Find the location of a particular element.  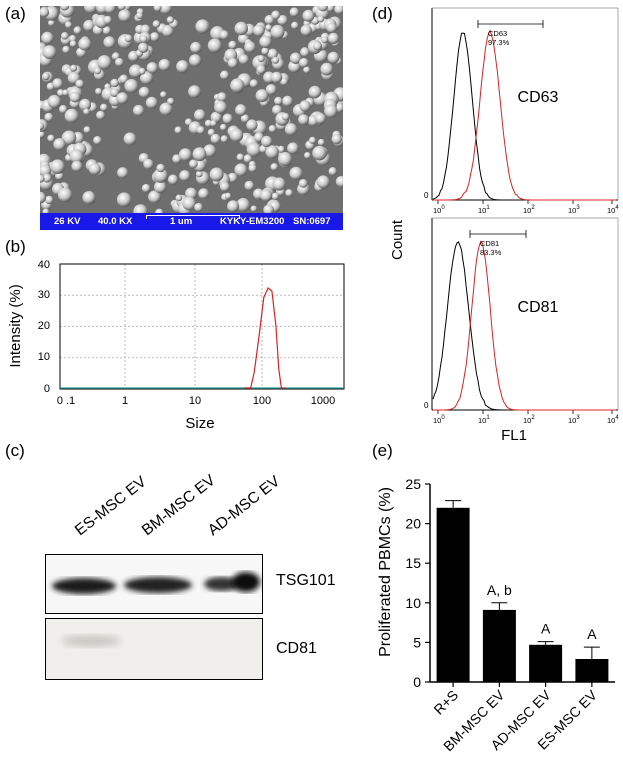

flow-gate-label: CD81 is located at coordinates (489, 243).